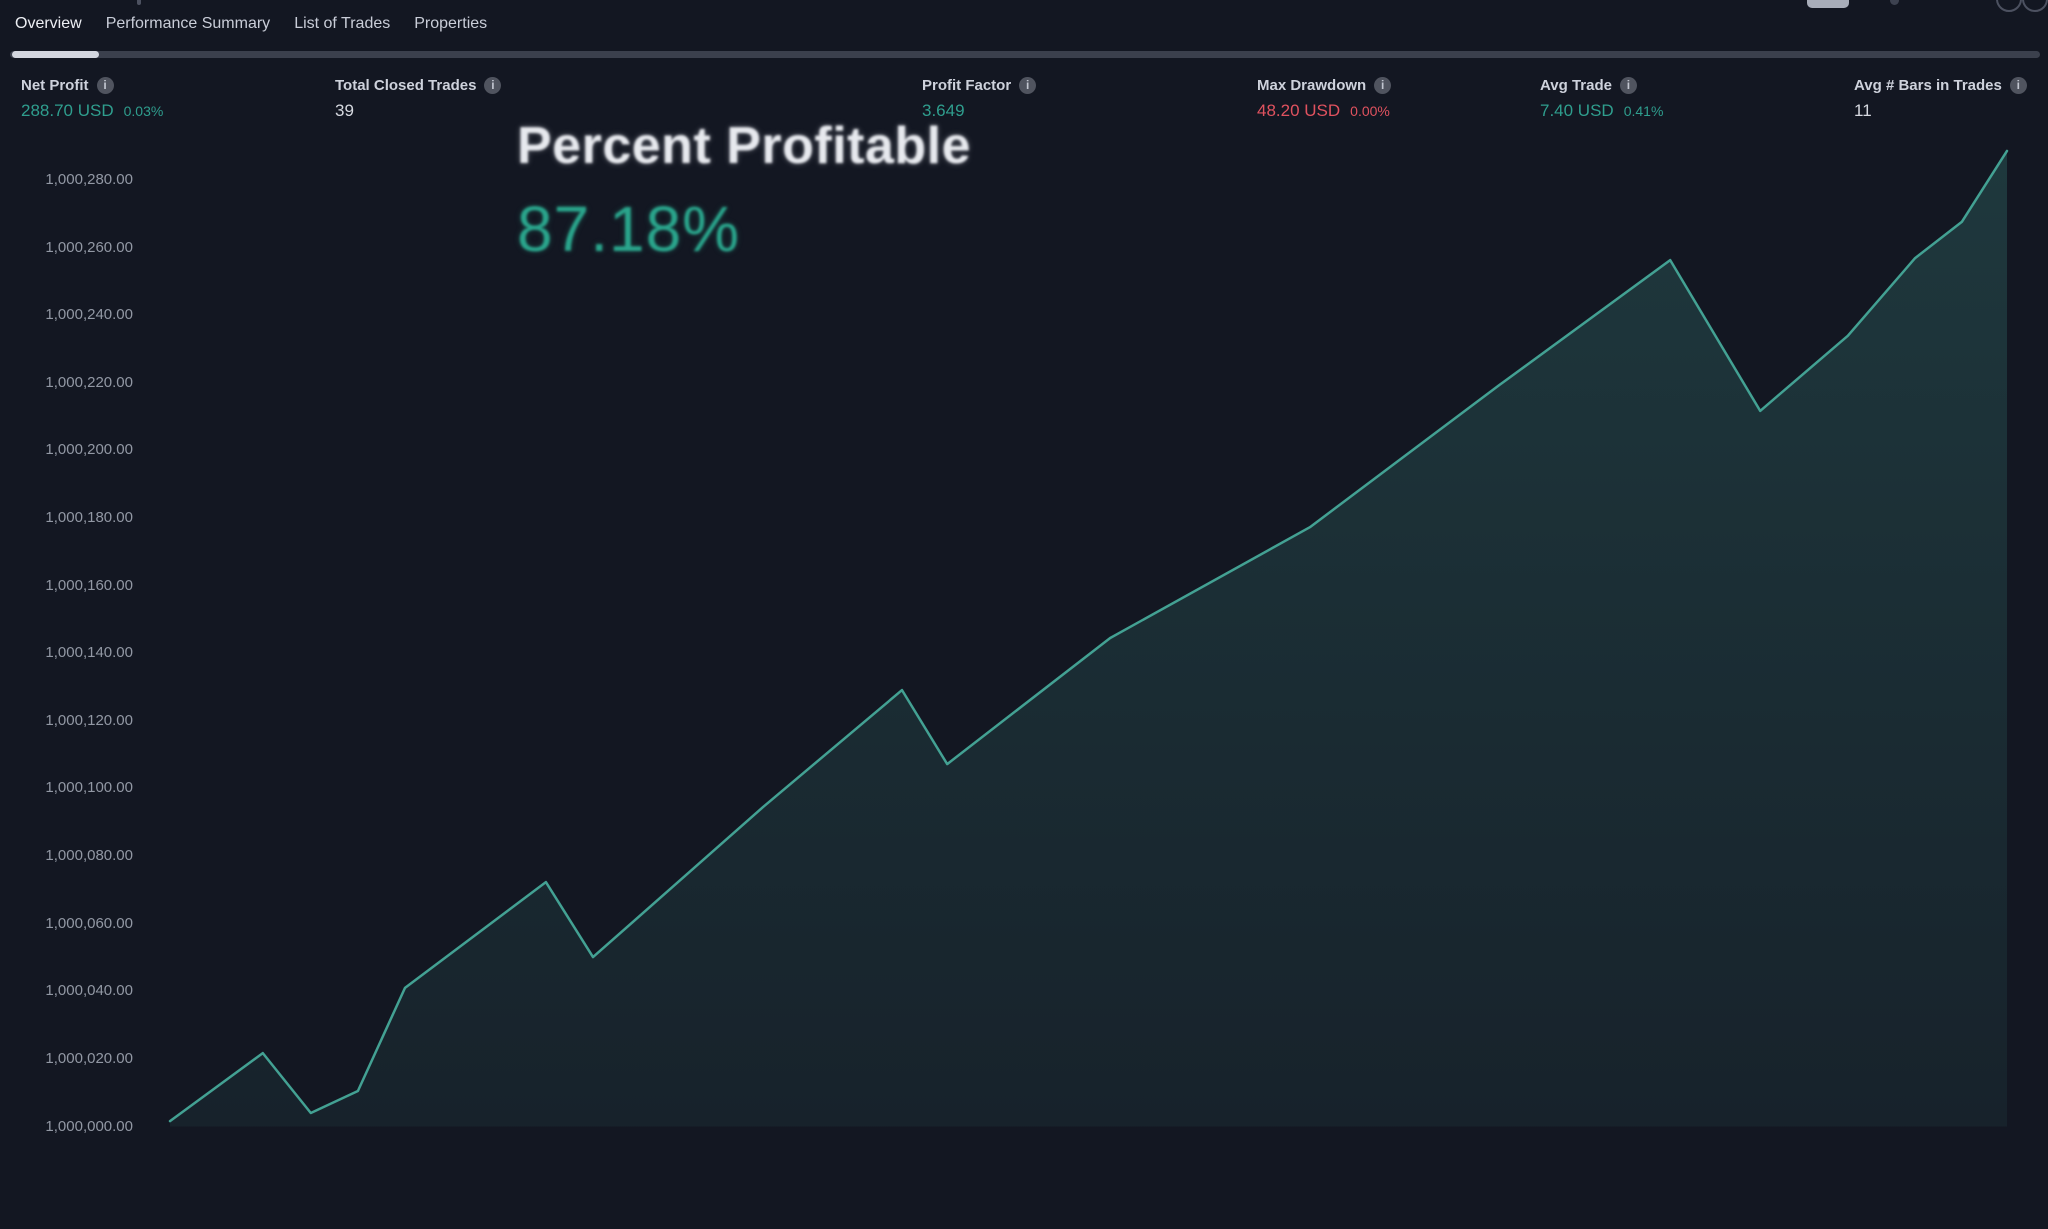 This screenshot has width=2048, height=1229. Describe the element at coordinates (89, 247) in the screenshot. I see `y-axis-tick-label: 1,000,260.00` at that location.